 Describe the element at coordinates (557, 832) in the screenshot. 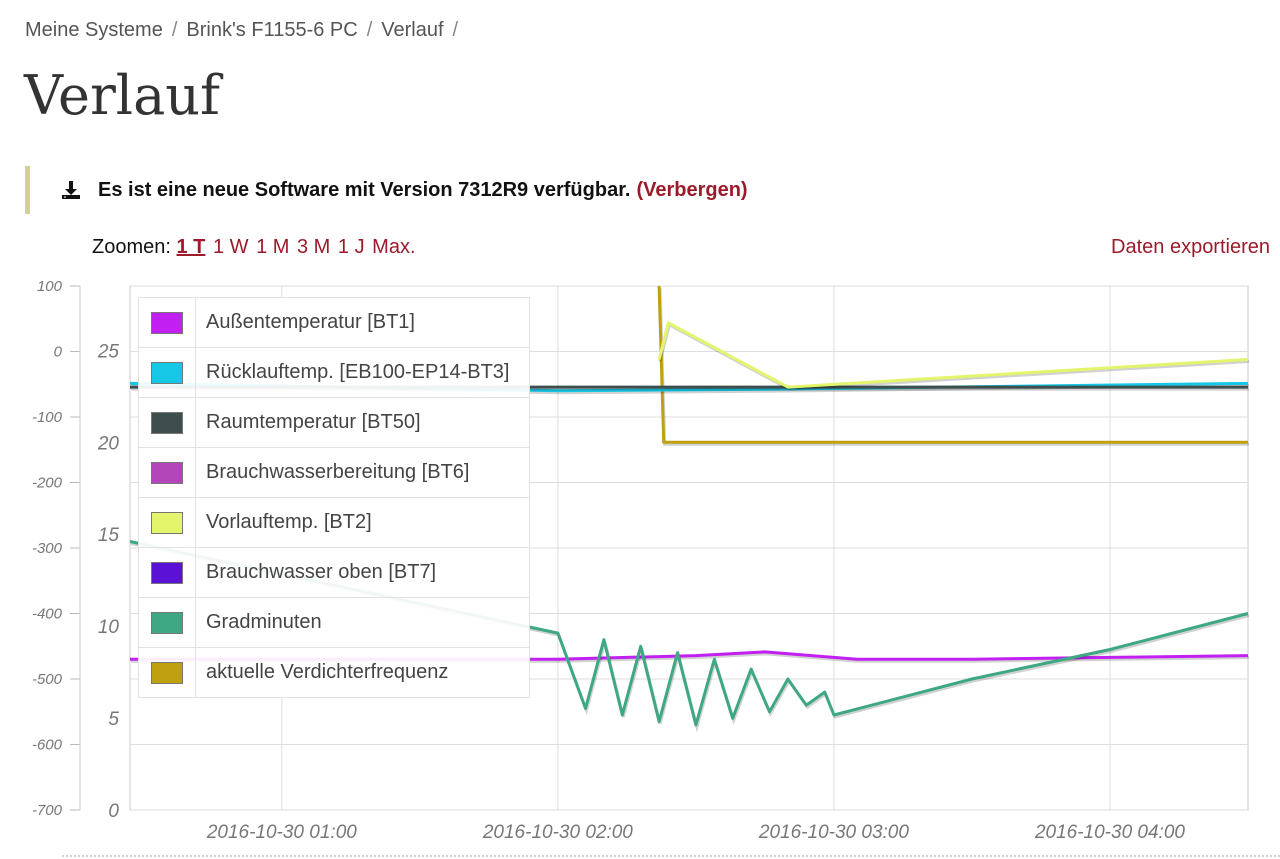

I see `x-tick-label: 2016-10-30 02:00` at that location.